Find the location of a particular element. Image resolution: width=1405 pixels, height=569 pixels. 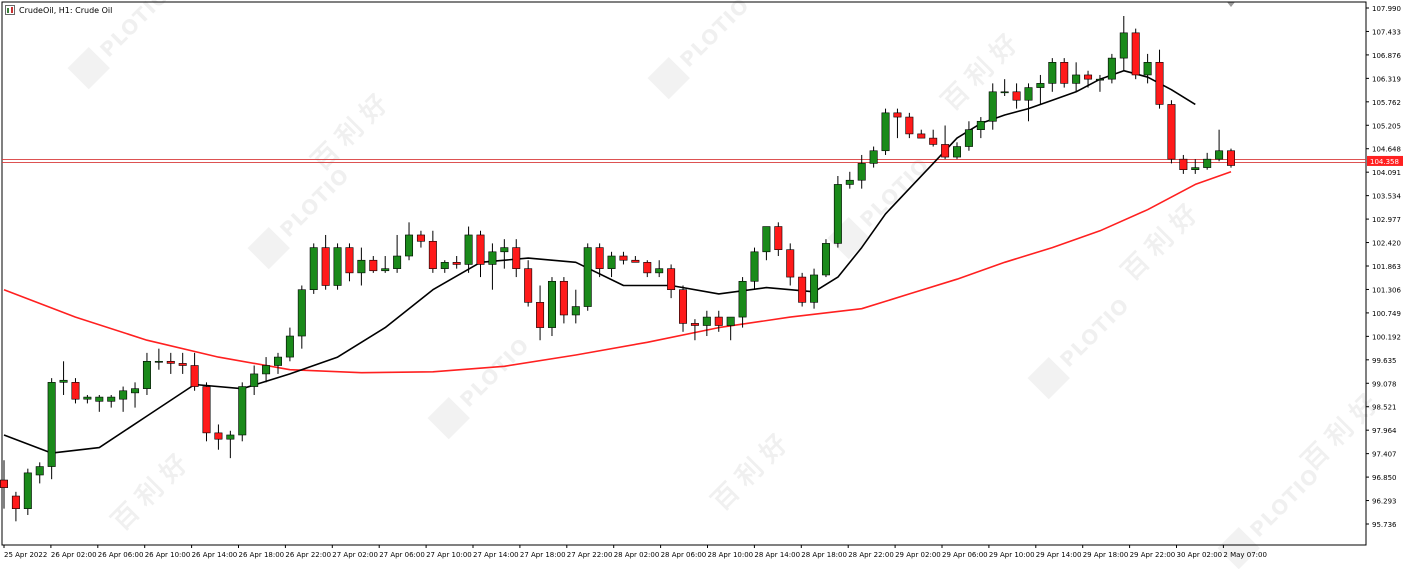

chart-shift-marker-icon is located at coordinates (1231, 4).